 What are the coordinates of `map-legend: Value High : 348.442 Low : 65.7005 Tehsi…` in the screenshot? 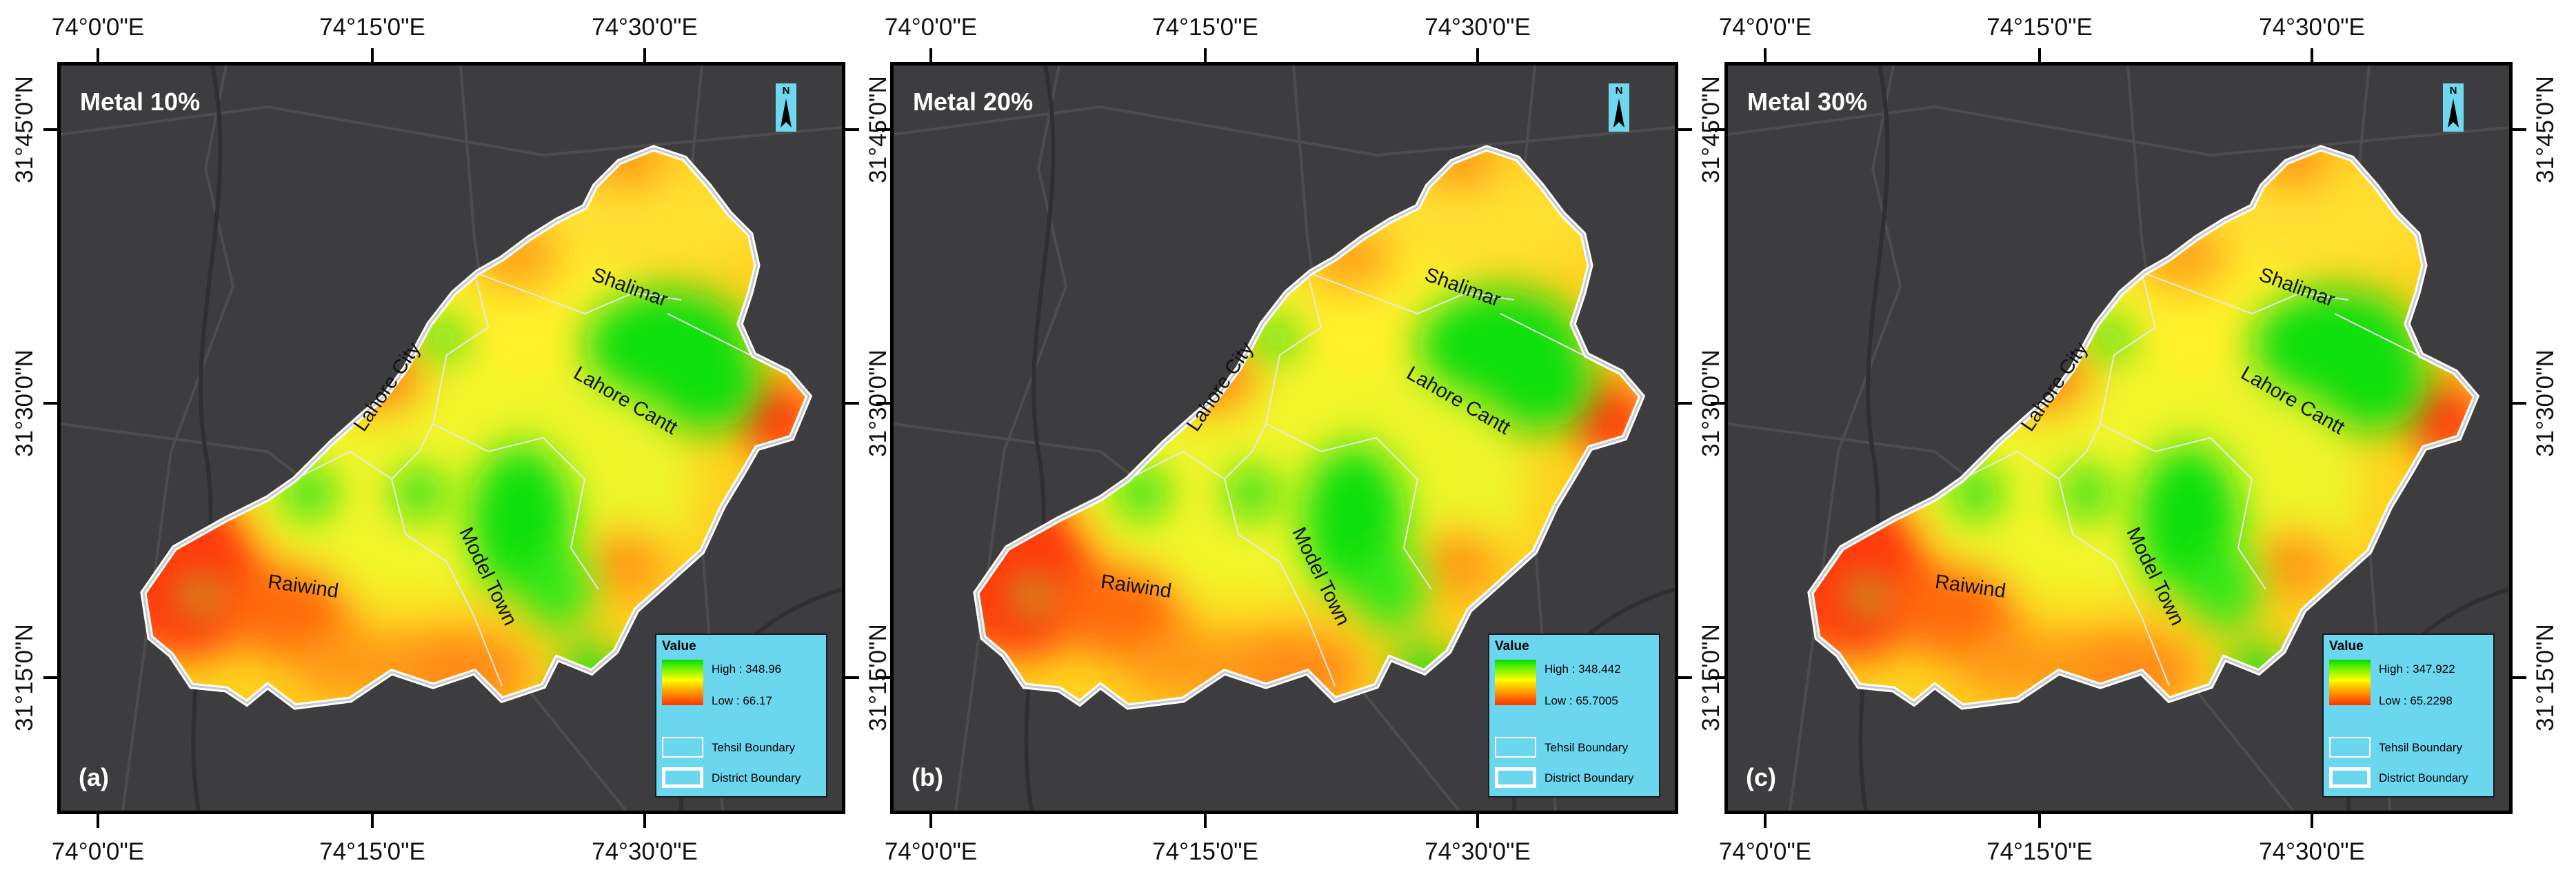 It's located at (1574, 715).